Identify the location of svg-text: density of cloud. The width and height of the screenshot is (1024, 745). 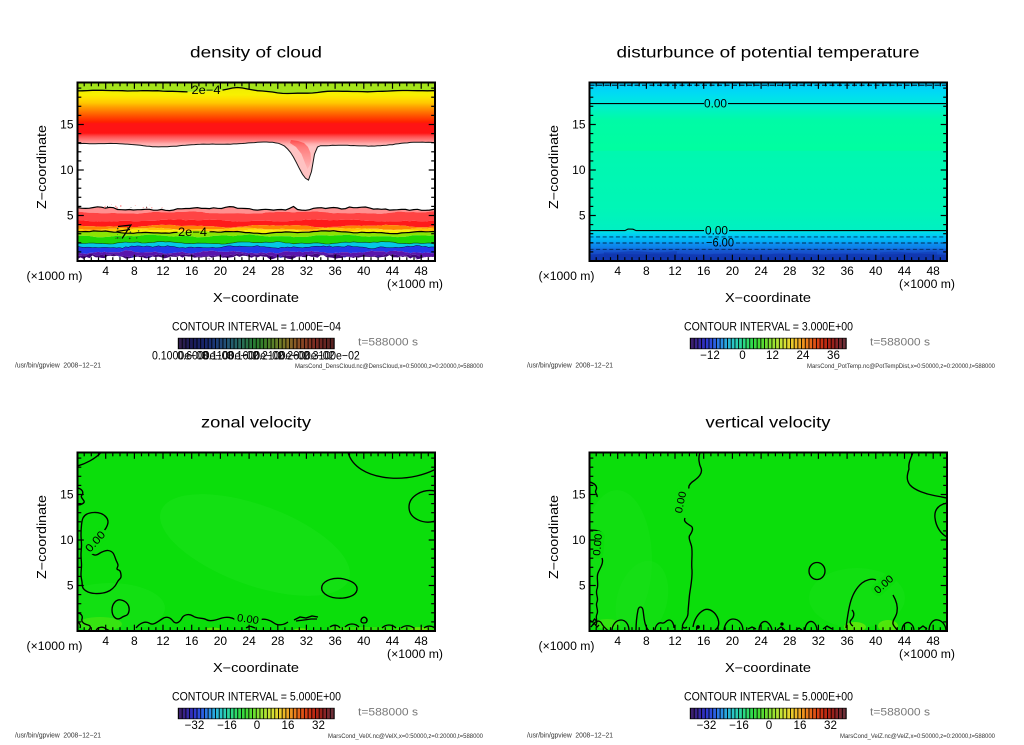
(256, 53).